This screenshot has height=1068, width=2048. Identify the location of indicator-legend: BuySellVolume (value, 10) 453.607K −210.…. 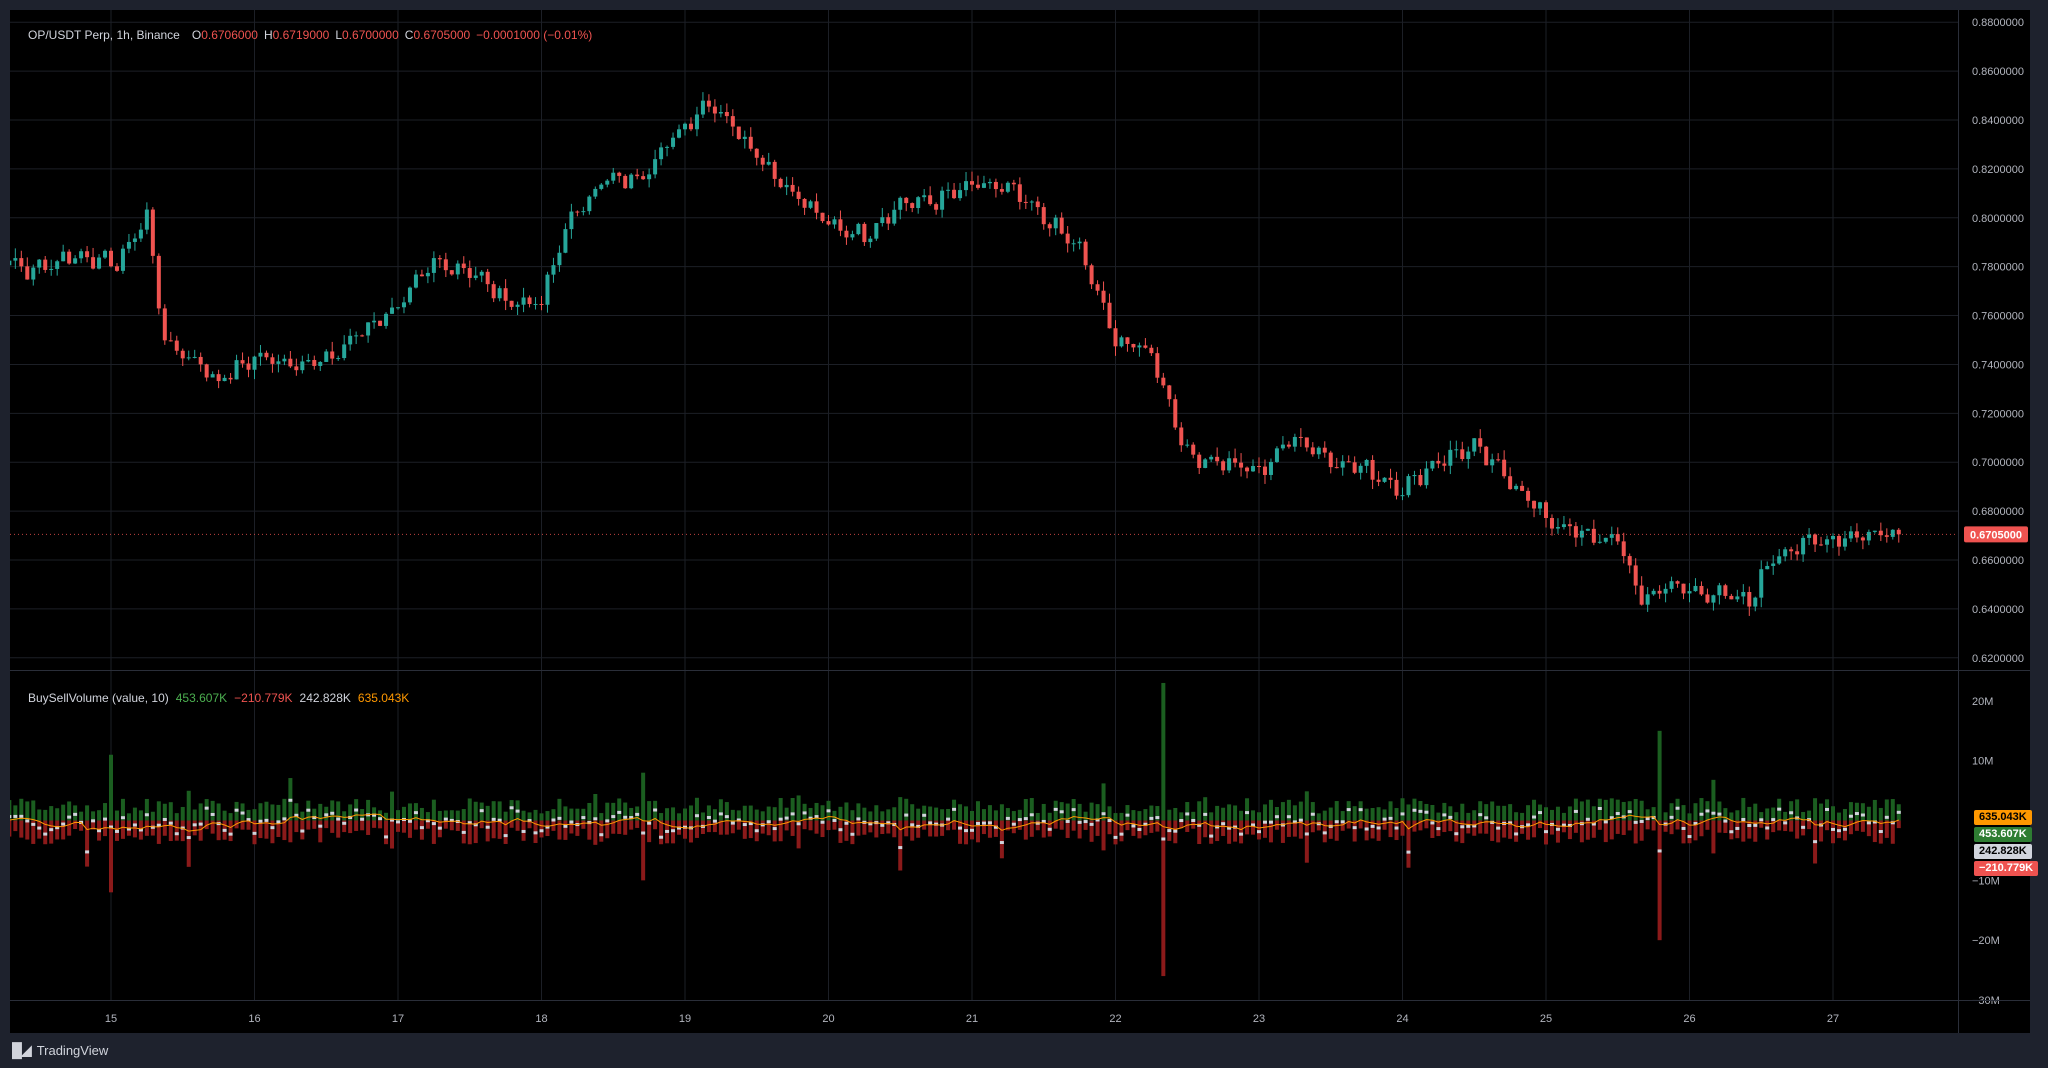
(218, 698).